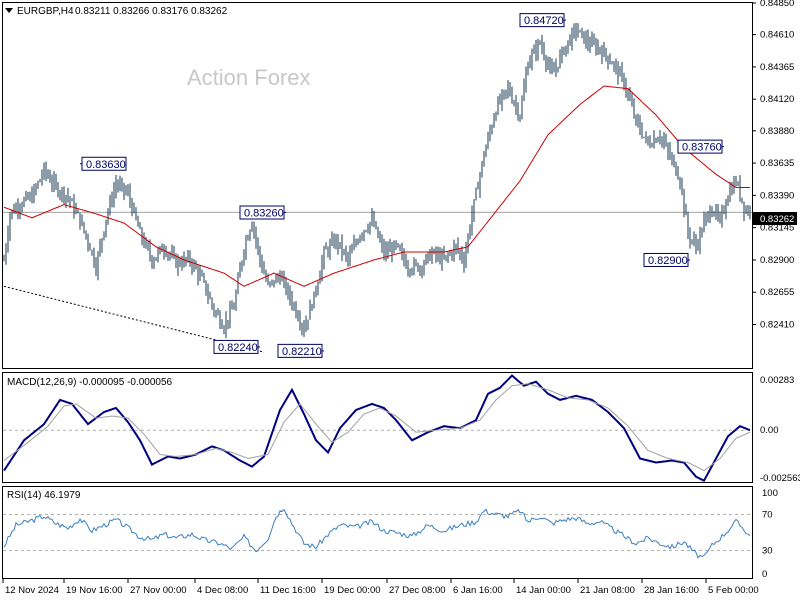 Image resolution: width=800 pixels, height=600 pixels. I want to click on rsi-tick-label: 30, so click(767, 551).